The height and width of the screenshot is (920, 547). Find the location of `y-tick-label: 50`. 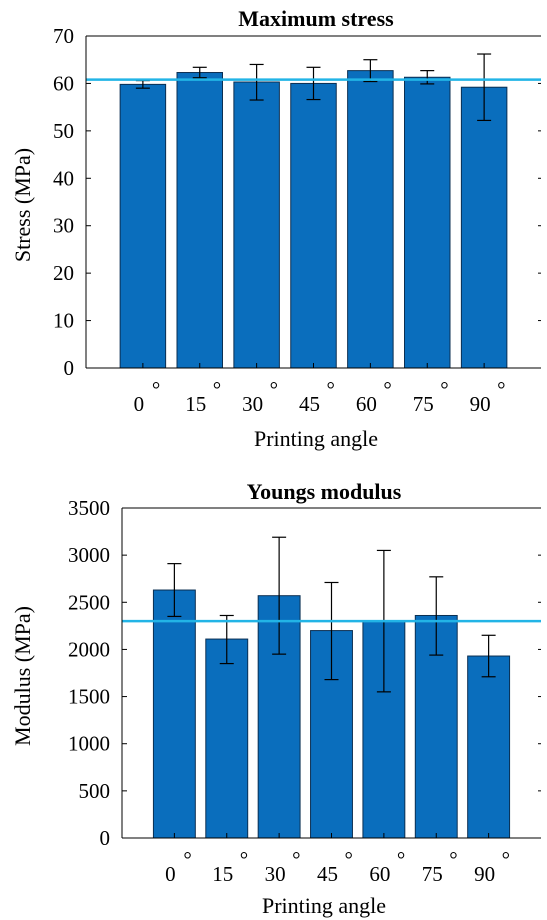

y-tick-label: 50 is located at coordinates (63, 131).